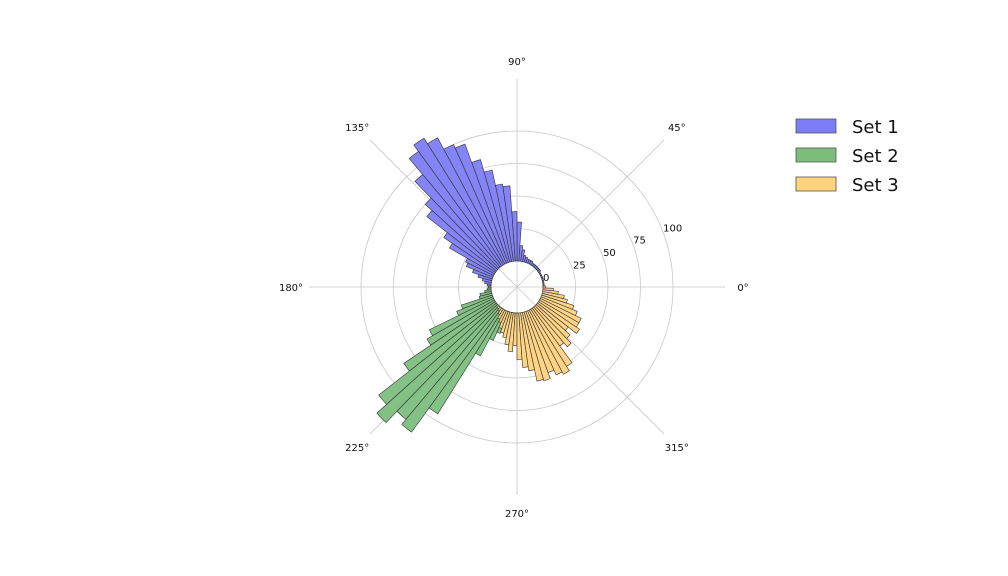 The height and width of the screenshot is (576, 1008). What do you see at coordinates (677, 128) in the screenshot?
I see `angle-tick-label: 45°` at bounding box center [677, 128].